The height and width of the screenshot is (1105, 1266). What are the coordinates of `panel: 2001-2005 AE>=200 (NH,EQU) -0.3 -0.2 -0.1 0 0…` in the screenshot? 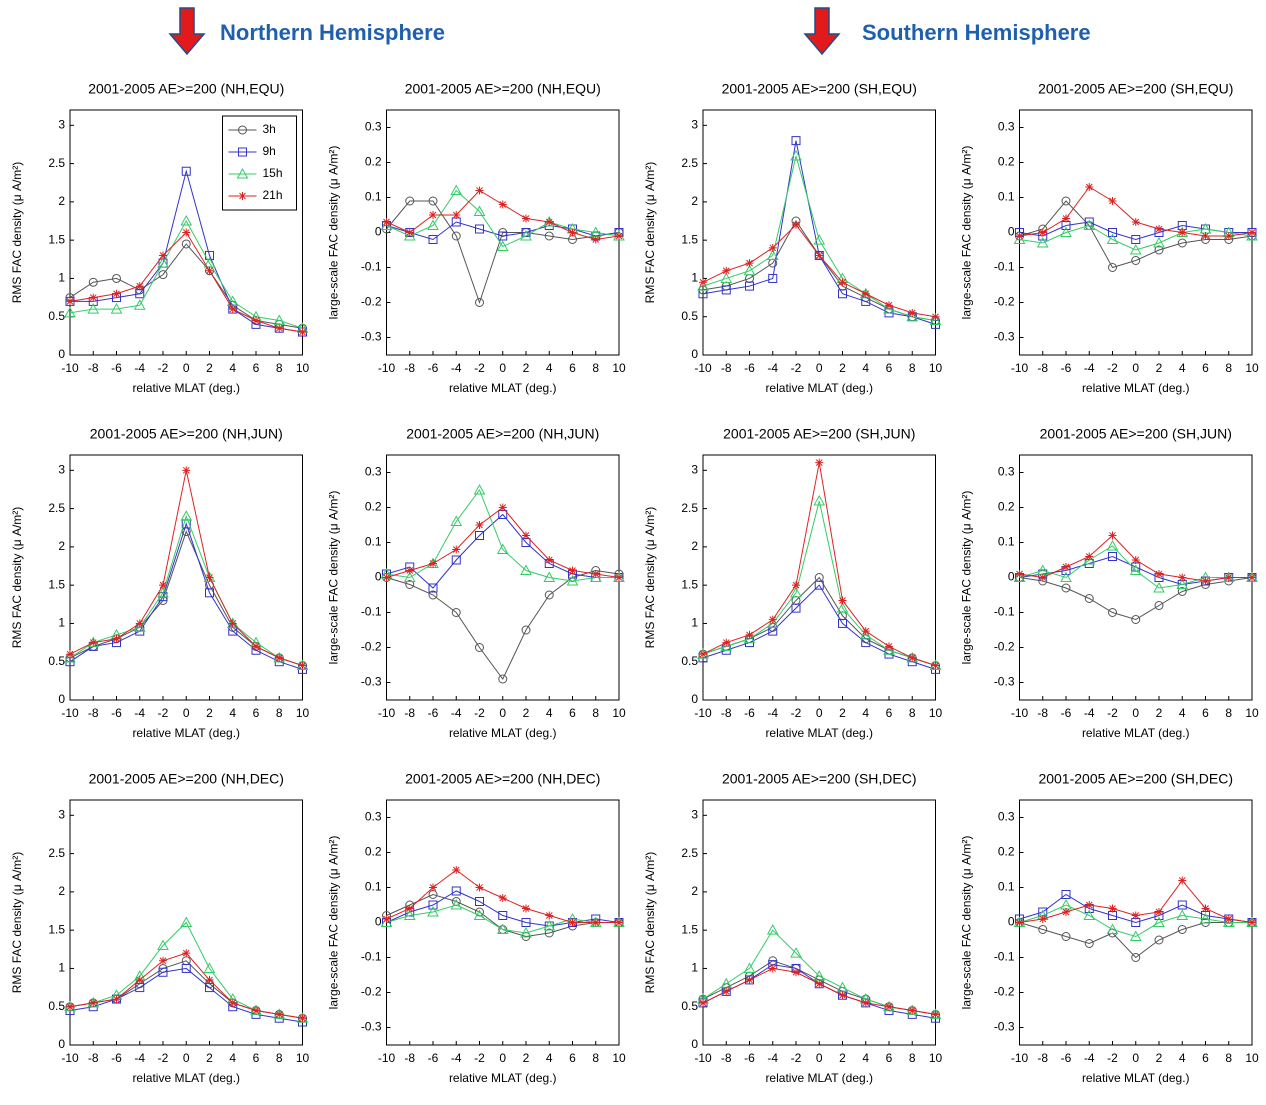 It's located at (476, 238).